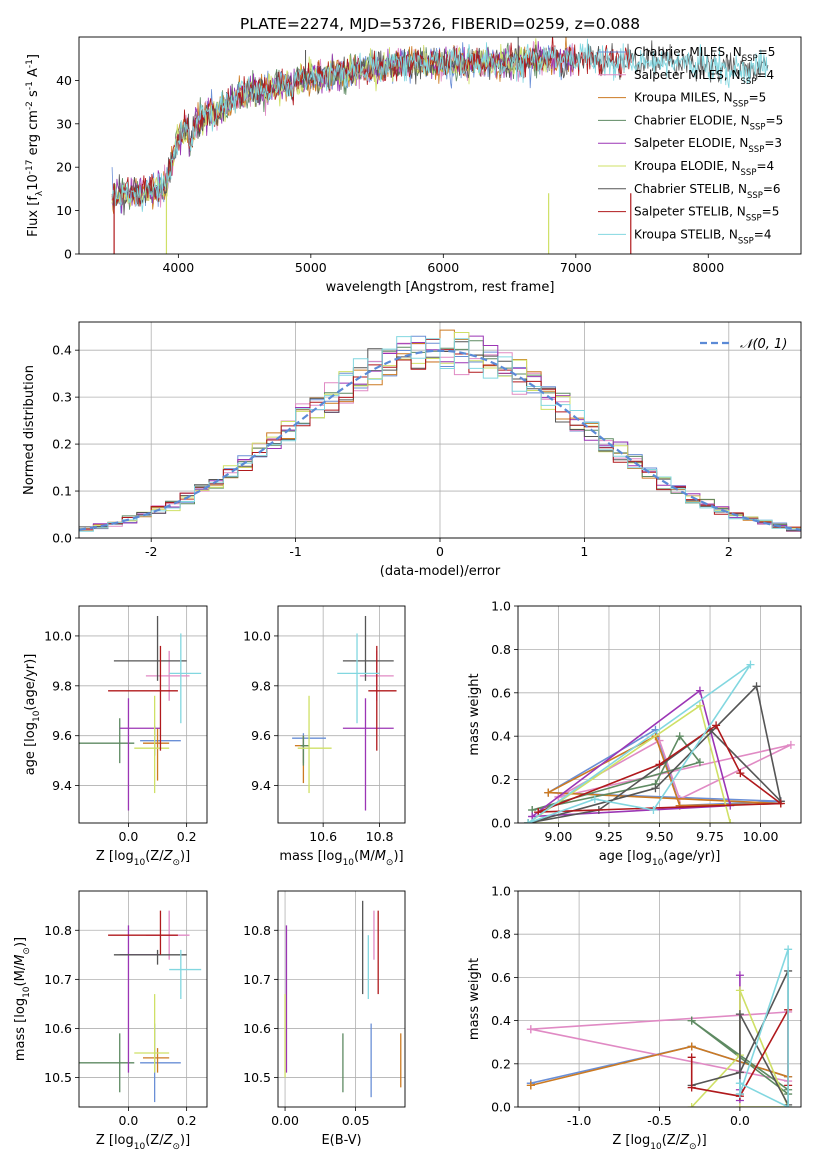 This screenshot has height=1170, width=819. I want to click on y-tick-label: 9.8, so click(62, 685).